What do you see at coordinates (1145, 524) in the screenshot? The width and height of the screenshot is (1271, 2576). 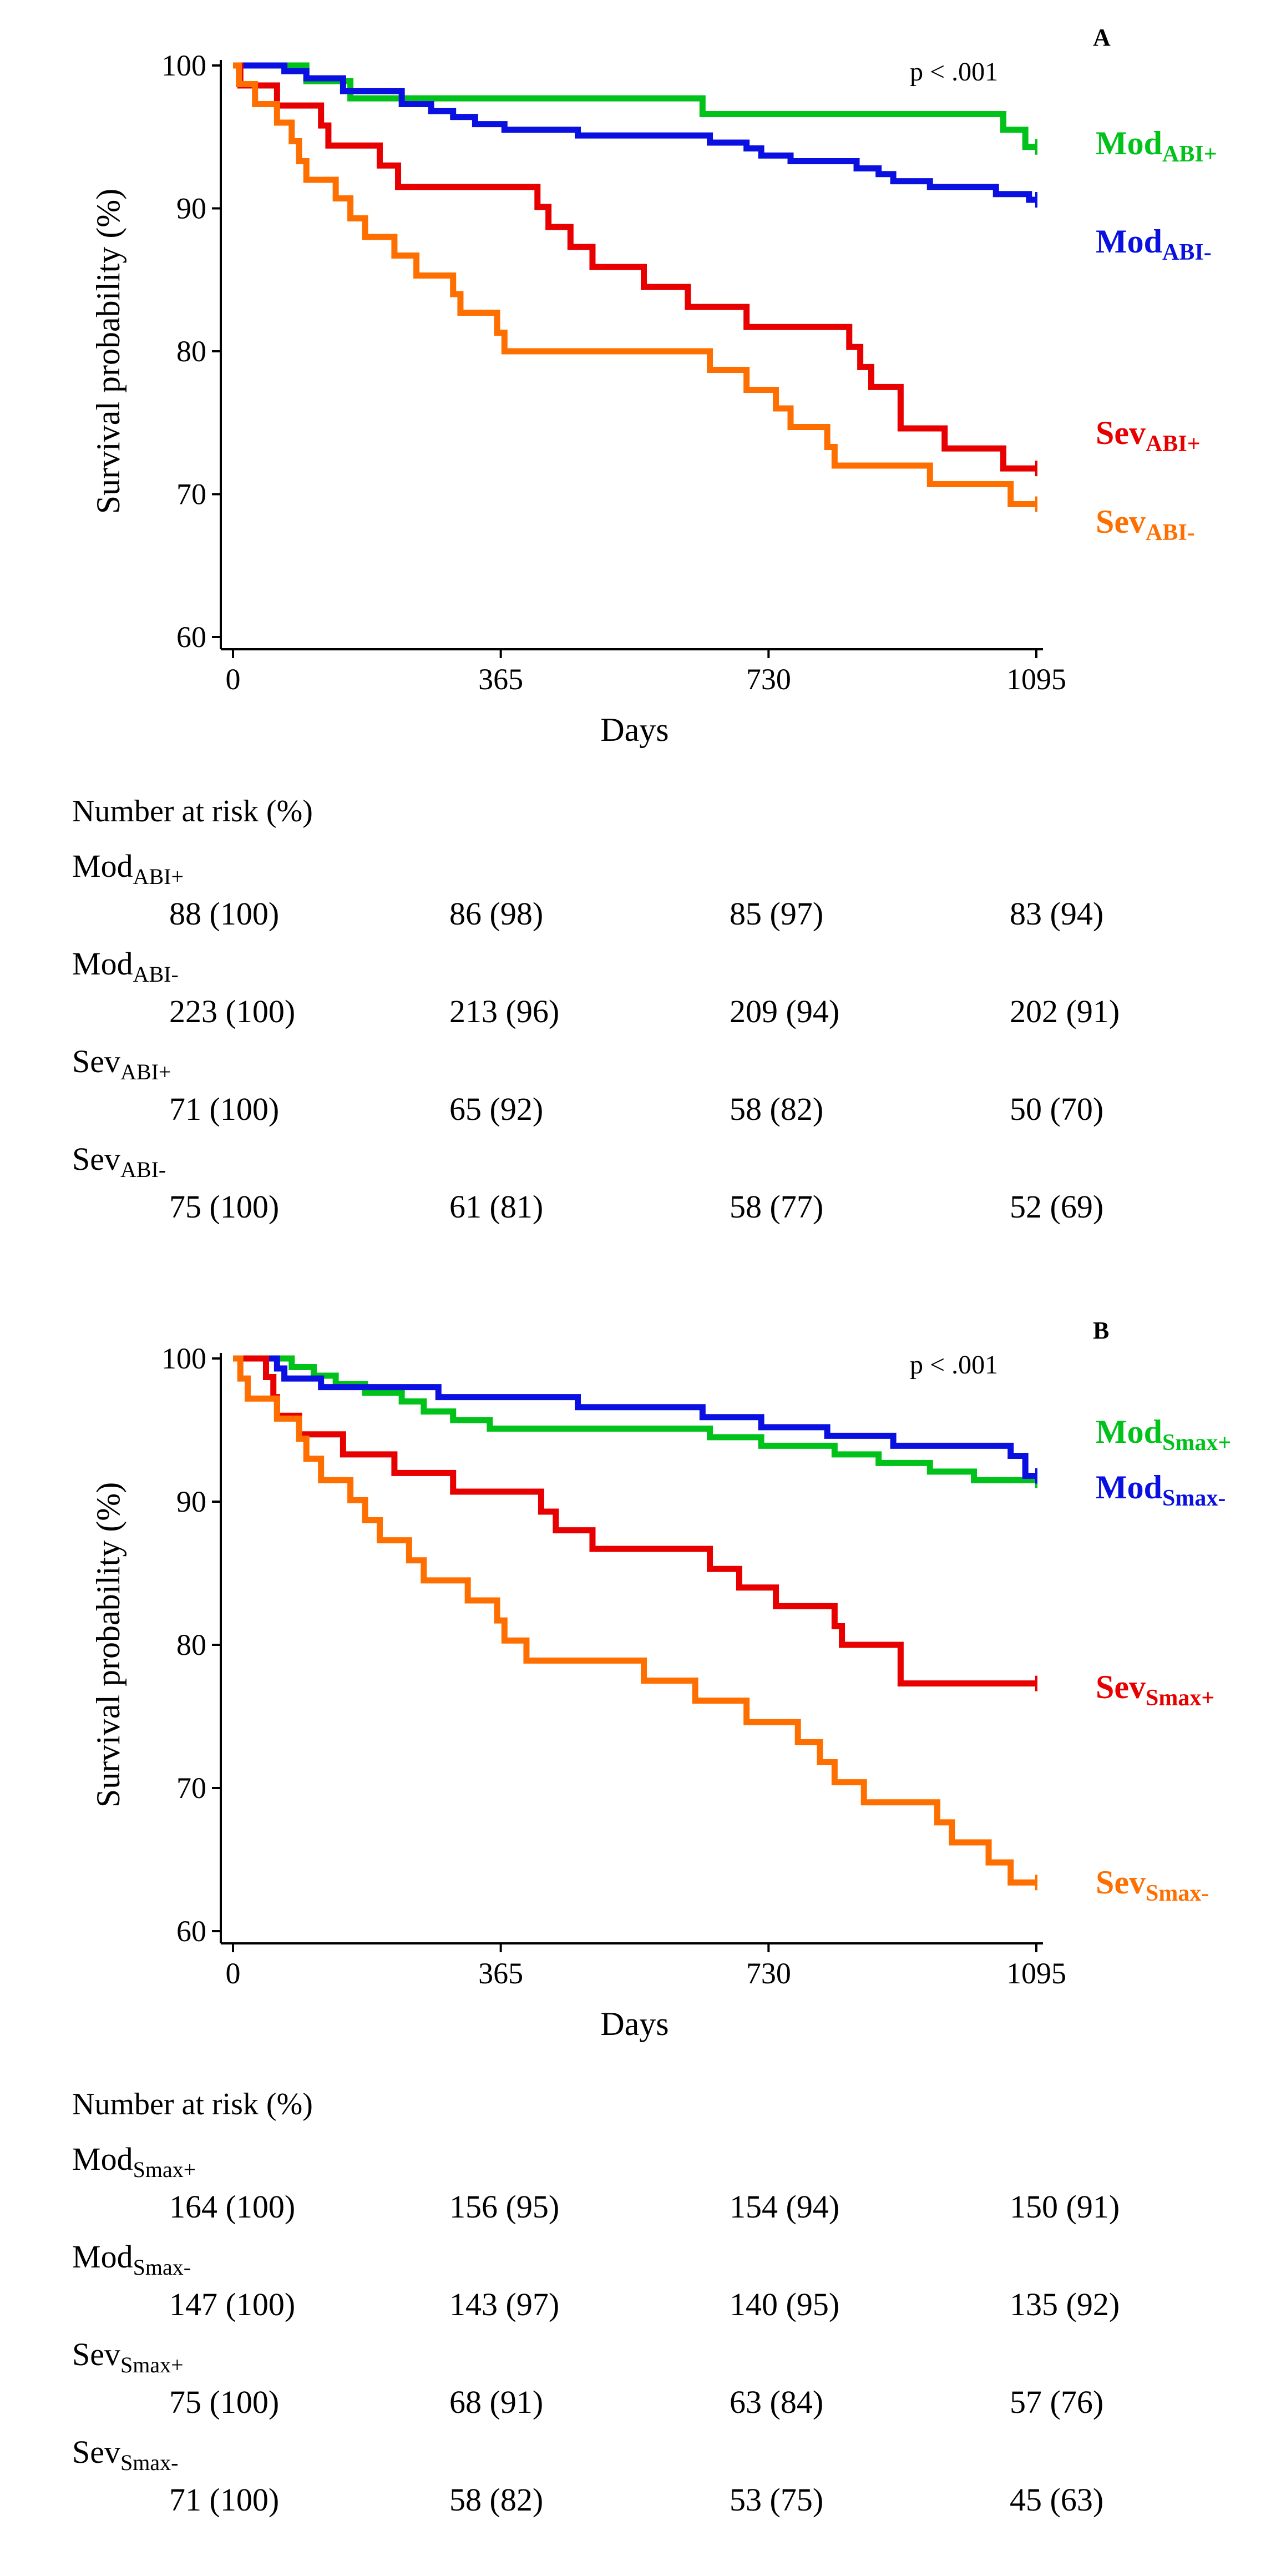 I see `panel-a-legend-sev-abi-: SevABI-` at bounding box center [1145, 524].